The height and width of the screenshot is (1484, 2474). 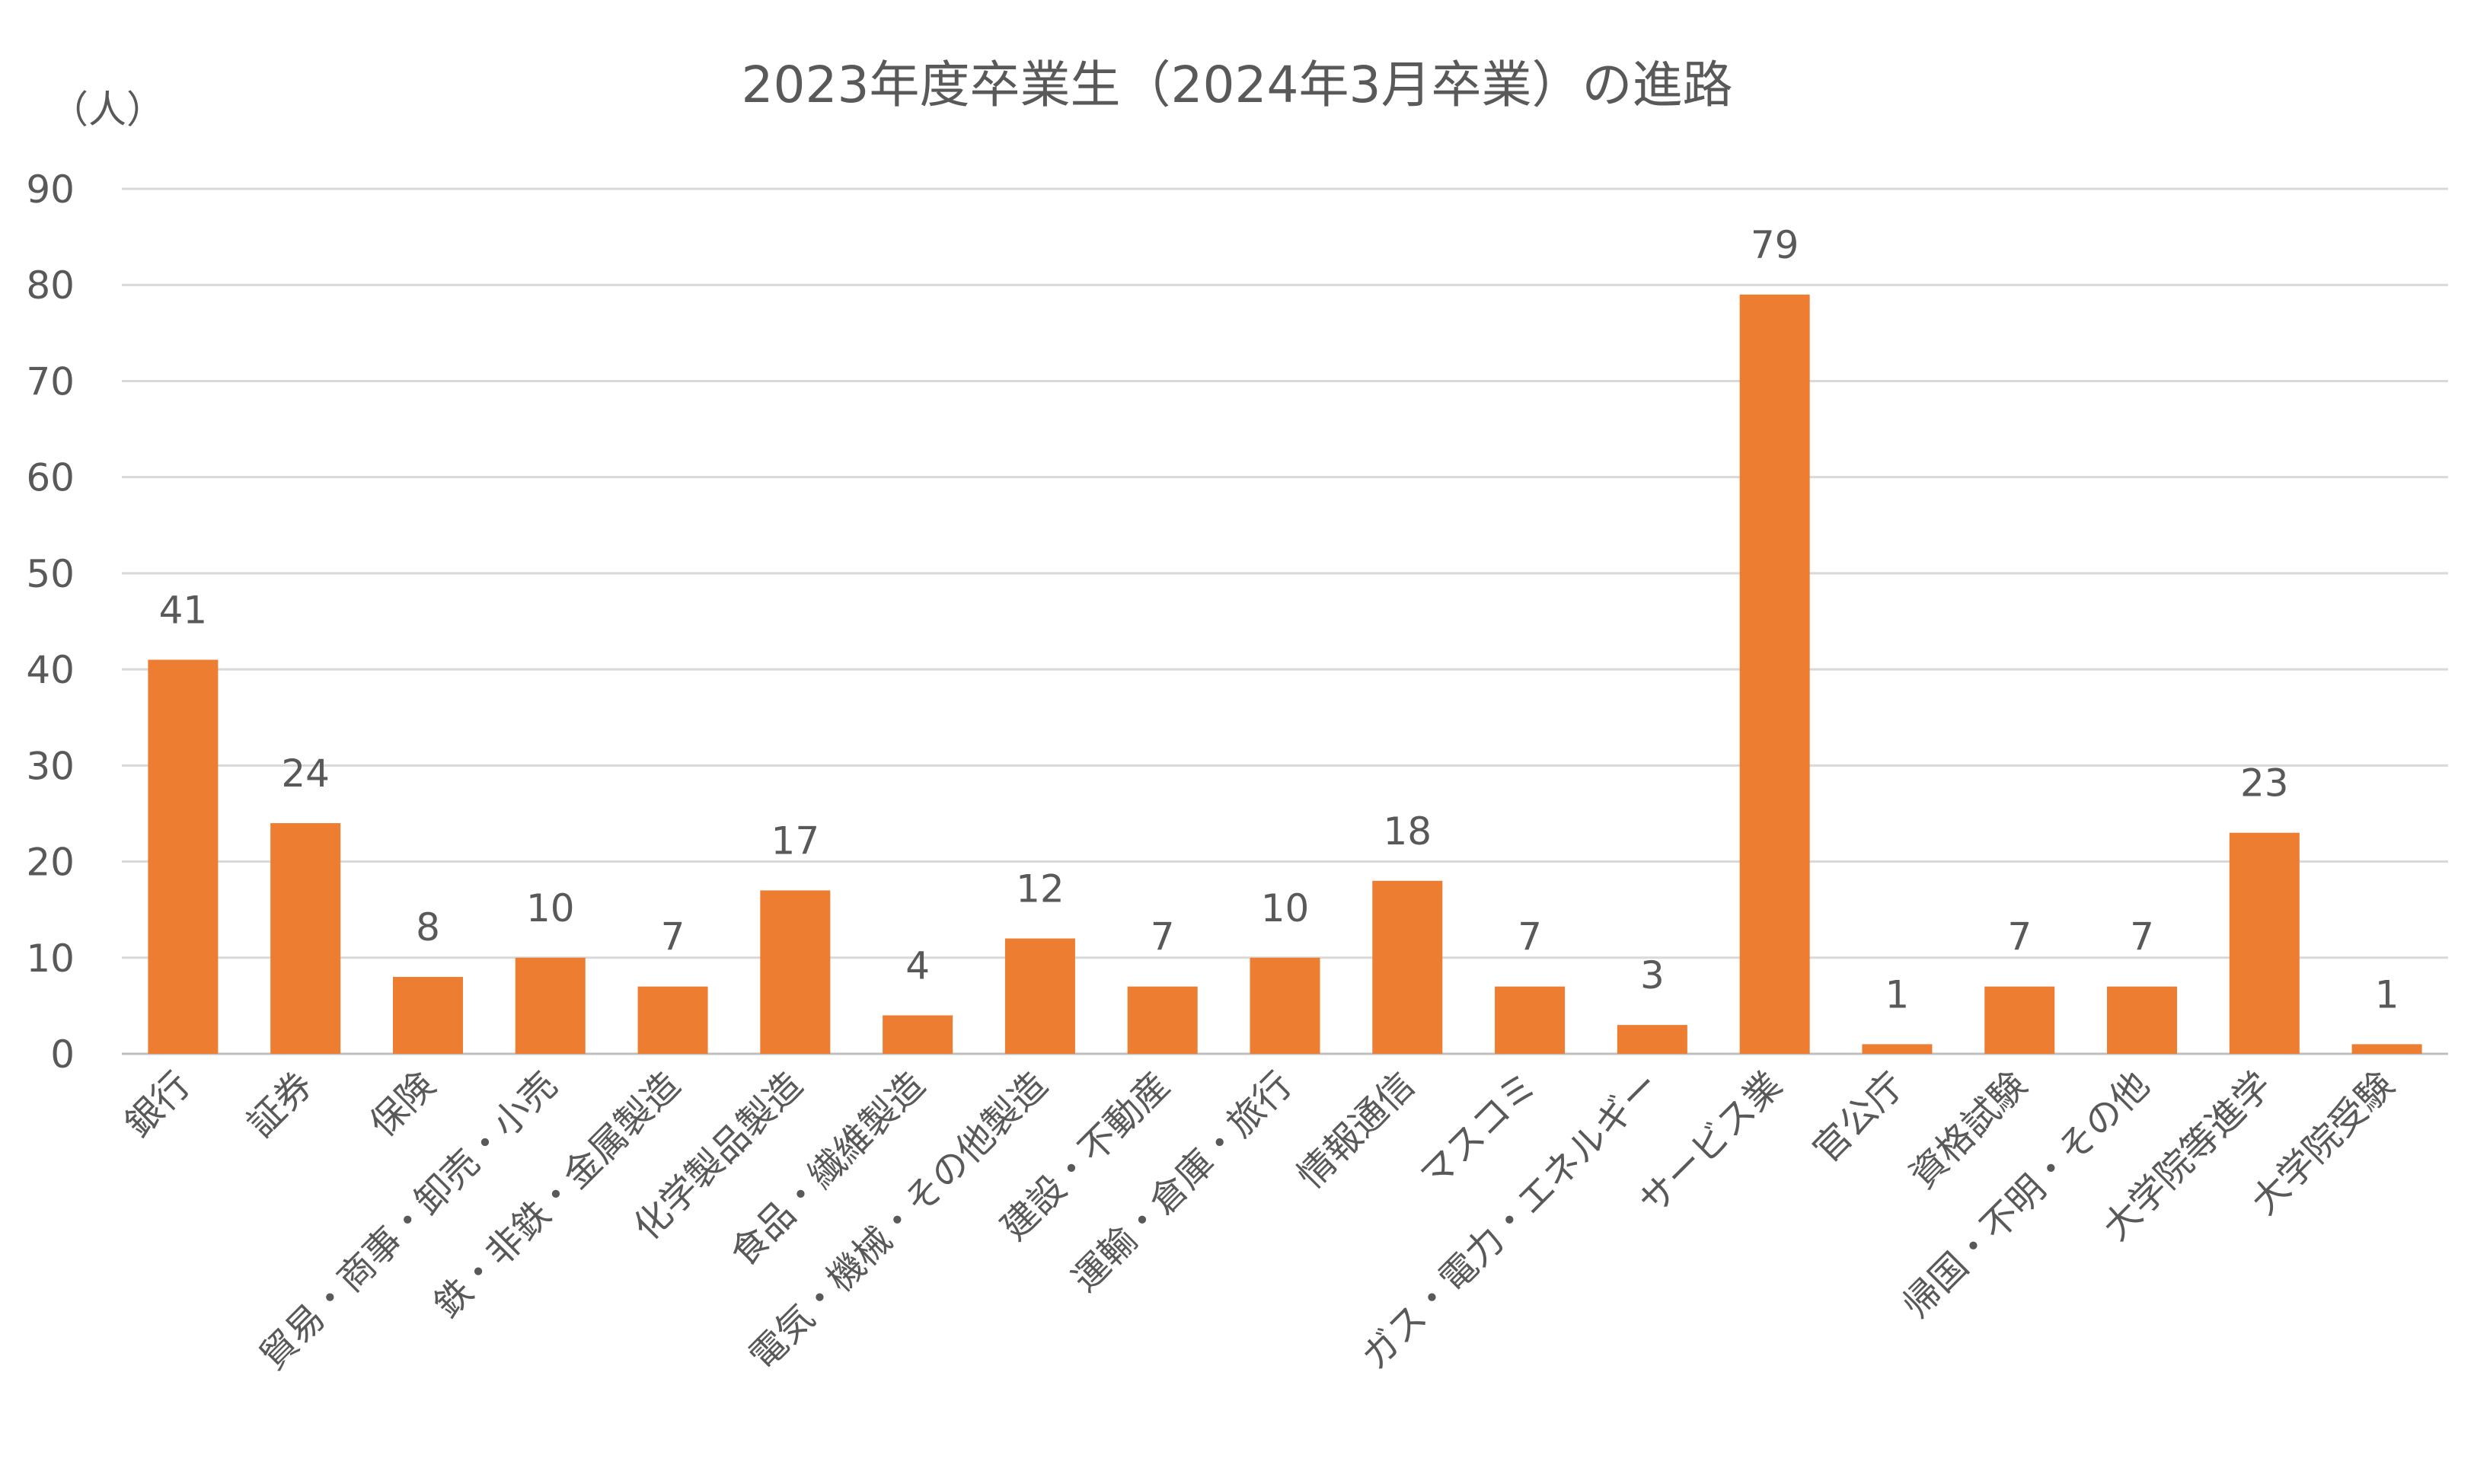 I want to click on category-label: 銀行, so click(x=157, y=1104).